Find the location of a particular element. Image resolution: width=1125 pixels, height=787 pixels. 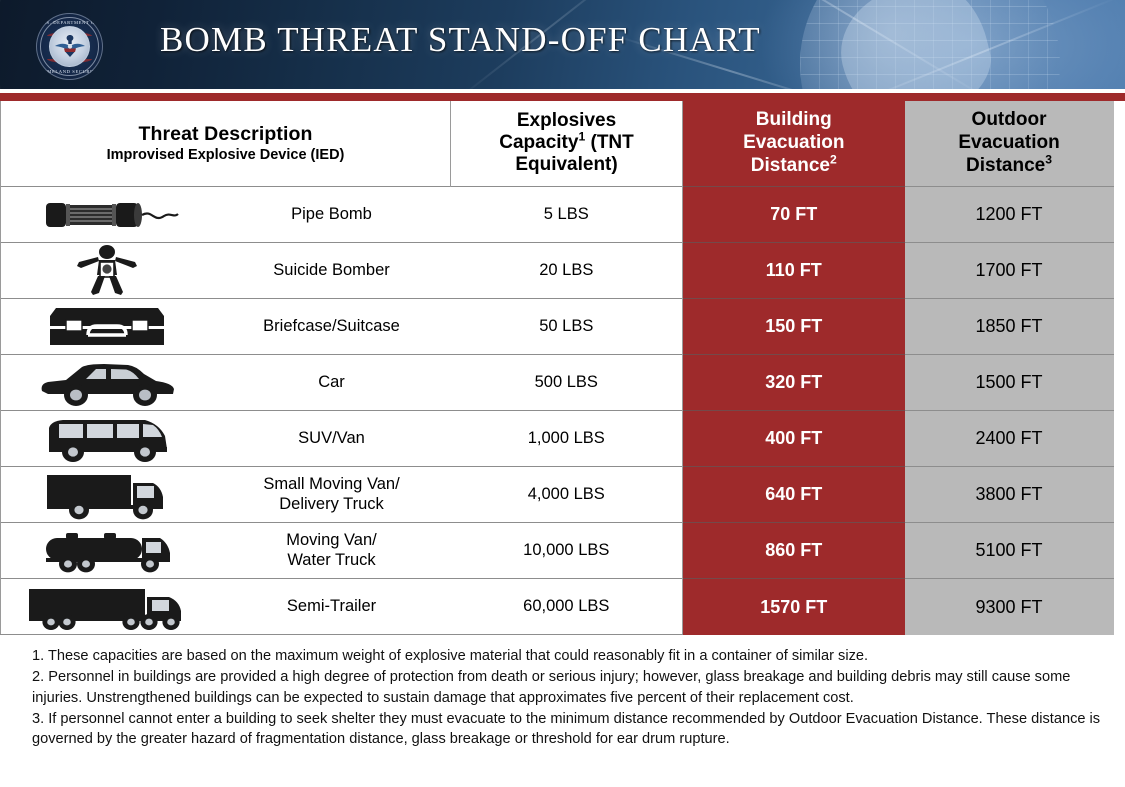

building-evacuation-distance-cell: 110 FT is located at coordinates (793, 270).